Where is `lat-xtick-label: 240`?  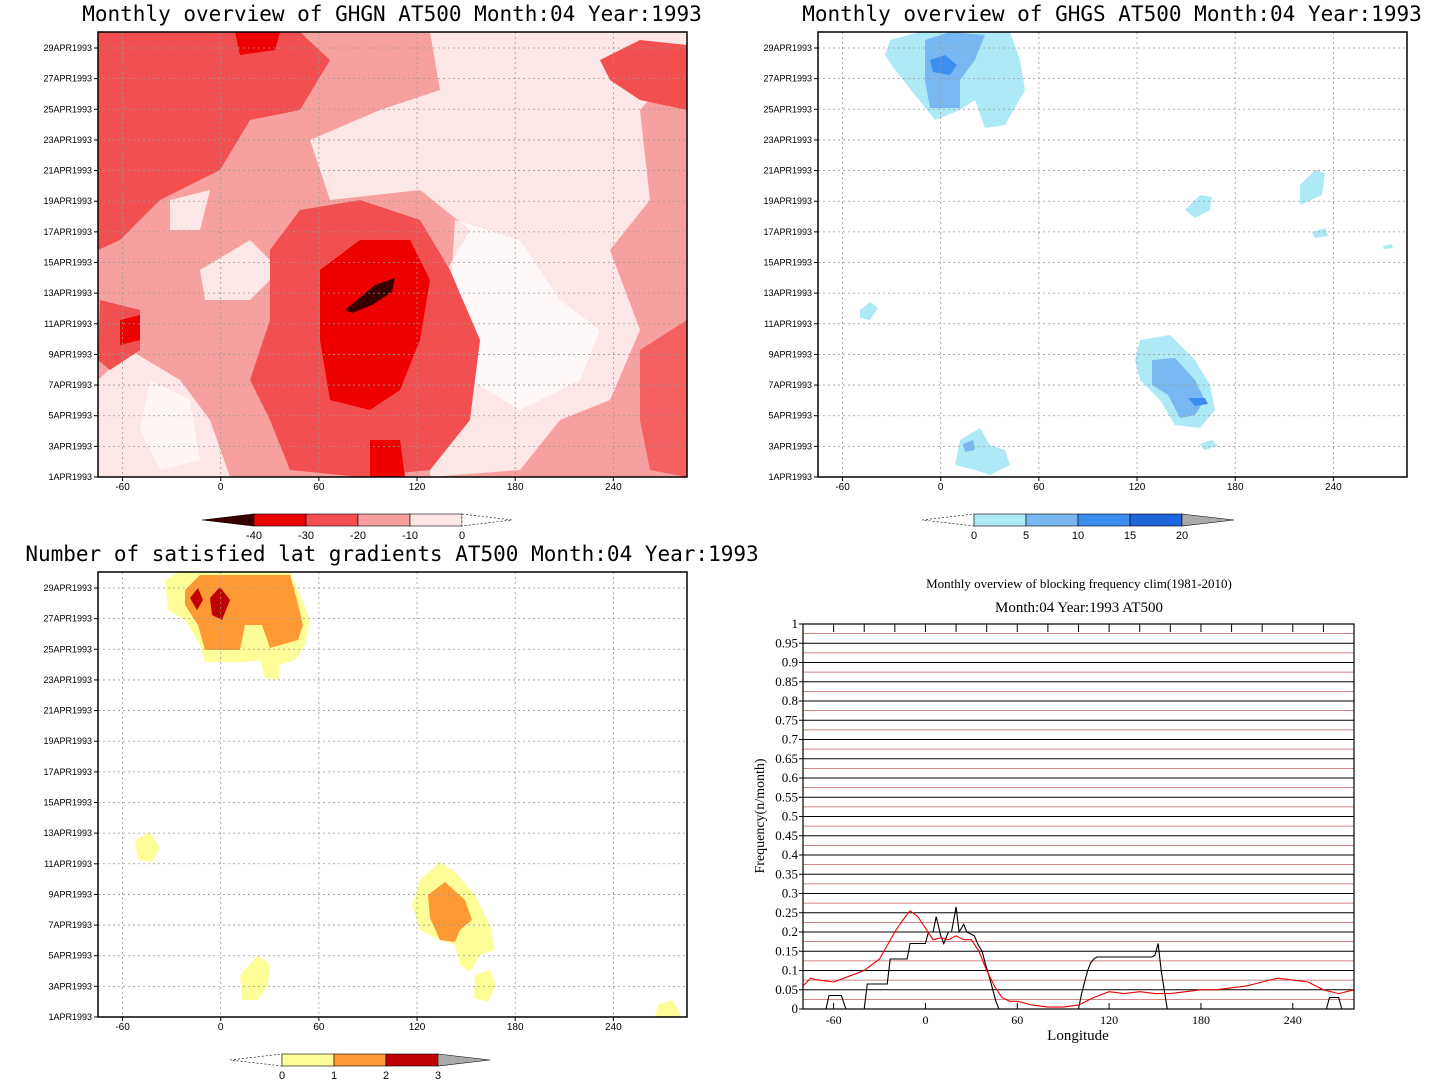 lat-xtick-label: 240 is located at coordinates (613, 1027).